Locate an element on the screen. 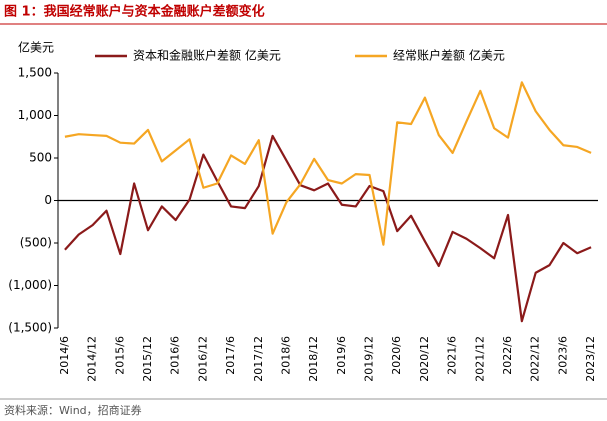 The height and width of the screenshot is (421, 607). x-tick-label: 2018/12 is located at coordinates (313, 359).